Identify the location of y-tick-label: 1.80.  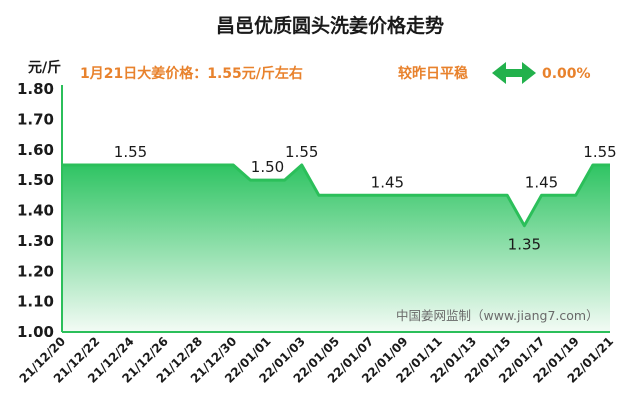
(35, 89).